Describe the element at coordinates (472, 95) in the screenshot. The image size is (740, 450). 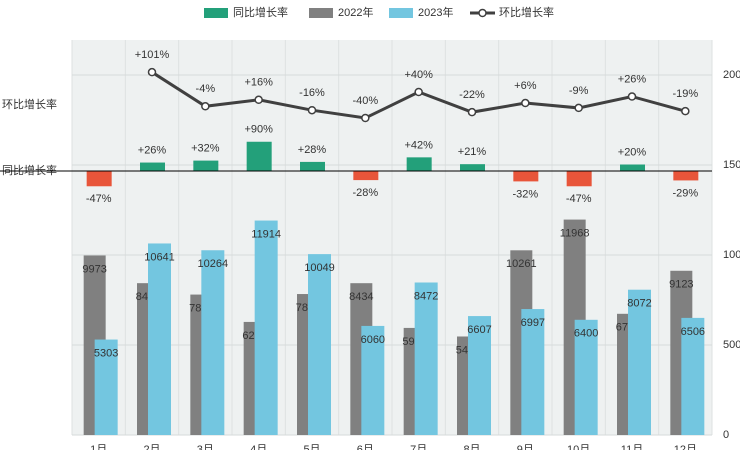
I see `data-label: -22%` at that location.